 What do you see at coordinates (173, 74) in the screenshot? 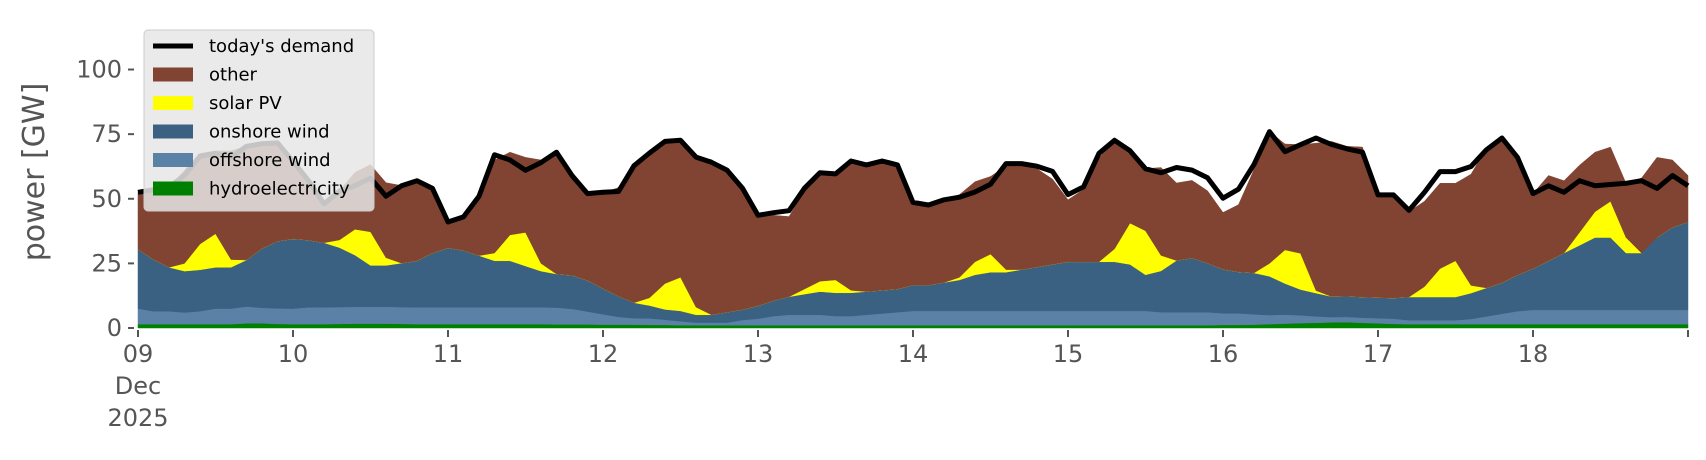
I see `legend-swatch-other` at bounding box center [173, 74].